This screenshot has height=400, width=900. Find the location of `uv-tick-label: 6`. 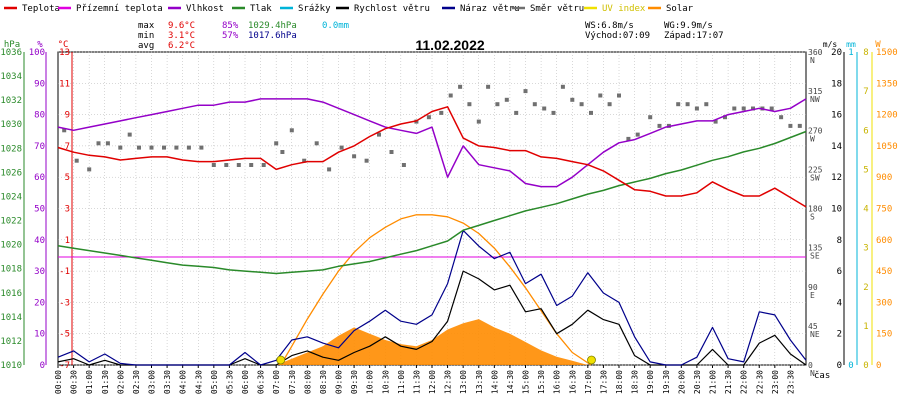

uv-tick-label: 6 is located at coordinates (865, 131).